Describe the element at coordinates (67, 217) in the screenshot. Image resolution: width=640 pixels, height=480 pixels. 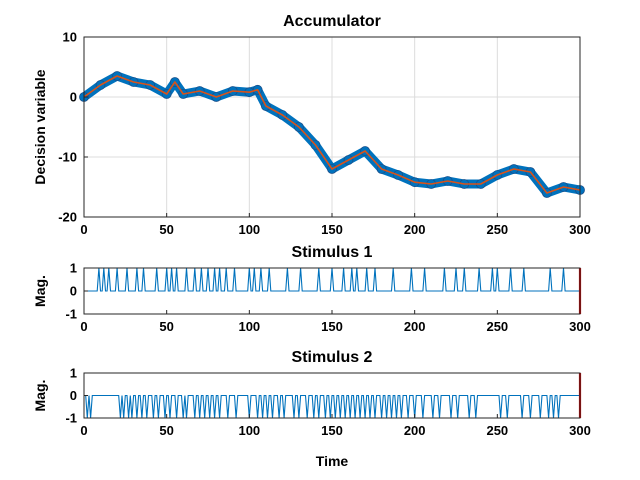
I see `accumulator-y-tick-label: -20` at that location.